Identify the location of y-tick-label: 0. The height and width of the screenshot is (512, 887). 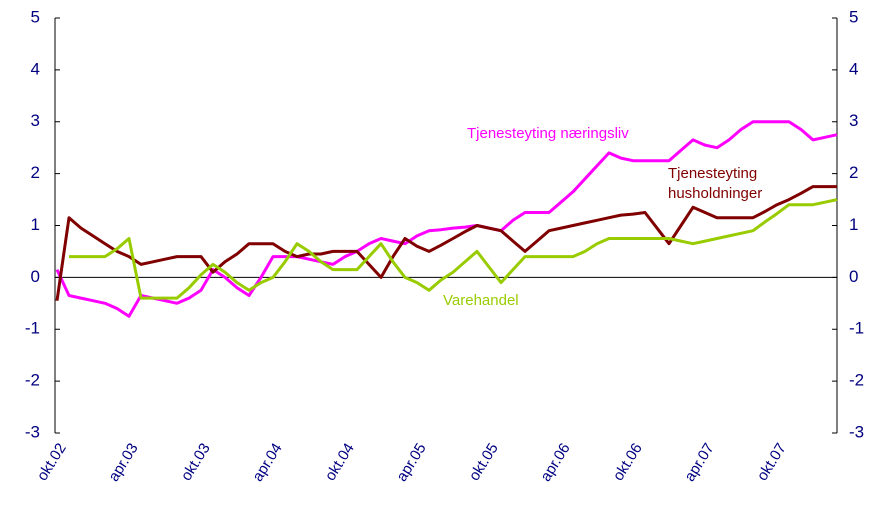
(35, 276).